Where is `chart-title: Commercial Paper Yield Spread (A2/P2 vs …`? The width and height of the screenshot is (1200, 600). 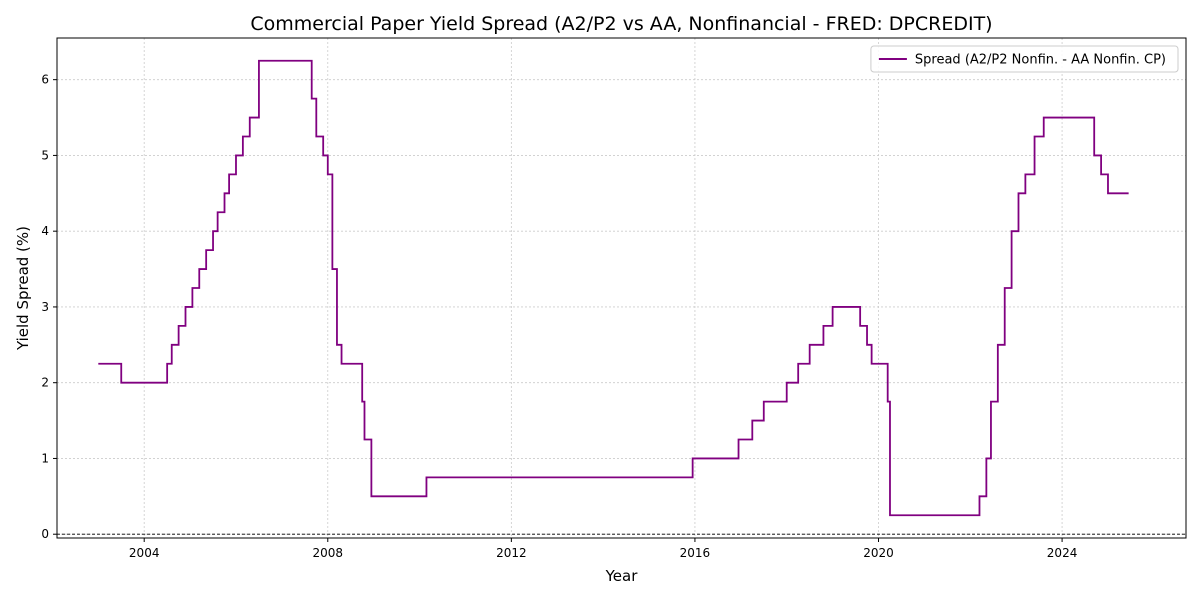
chart-title: Commercial Paper Yield Spread (A2/P2 vs … is located at coordinates (621, 24).